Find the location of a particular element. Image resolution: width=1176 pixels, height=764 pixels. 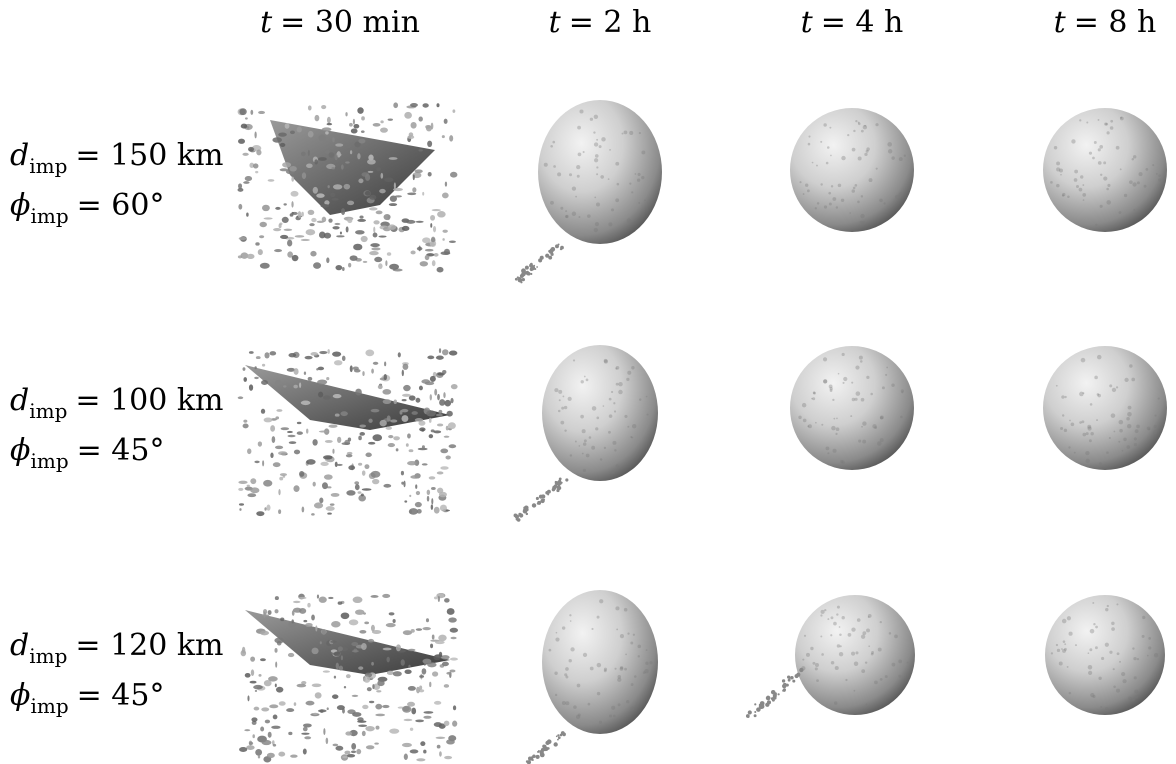

debris-body is located at coordinates (347, 397).